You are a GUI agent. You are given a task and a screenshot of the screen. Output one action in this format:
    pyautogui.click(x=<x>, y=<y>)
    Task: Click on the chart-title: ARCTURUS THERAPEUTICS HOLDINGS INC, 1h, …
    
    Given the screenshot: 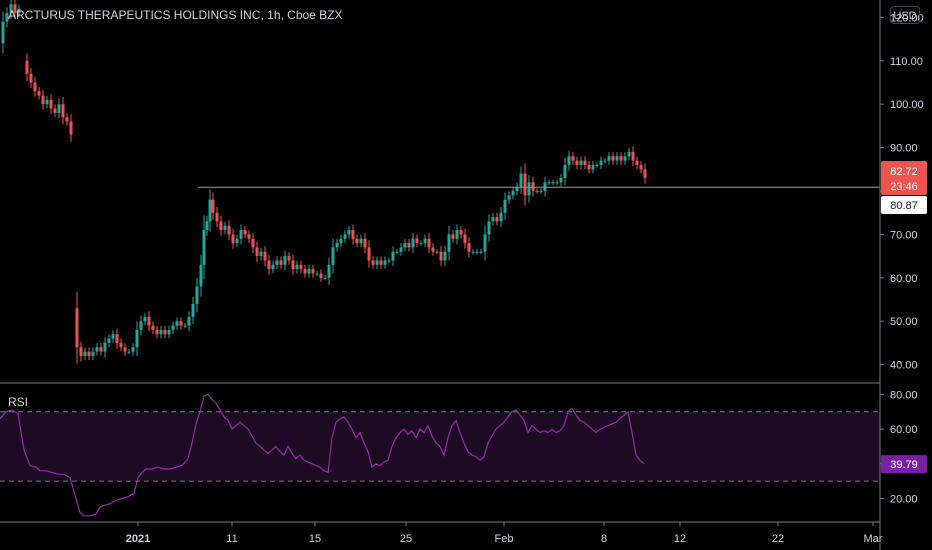 What is the action you would take?
    pyautogui.click(x=175, y=15)
    